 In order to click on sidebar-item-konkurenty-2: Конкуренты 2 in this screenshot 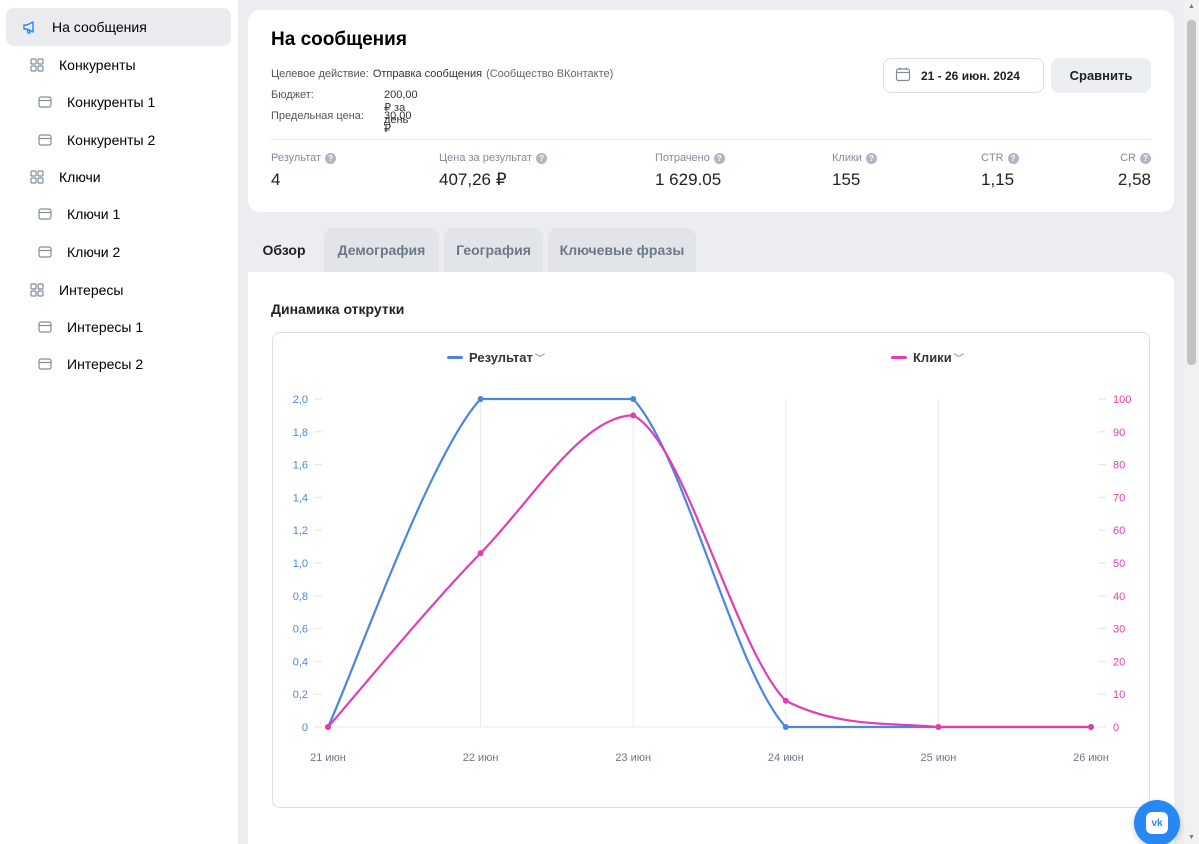, I will do `click(118, 140)`.